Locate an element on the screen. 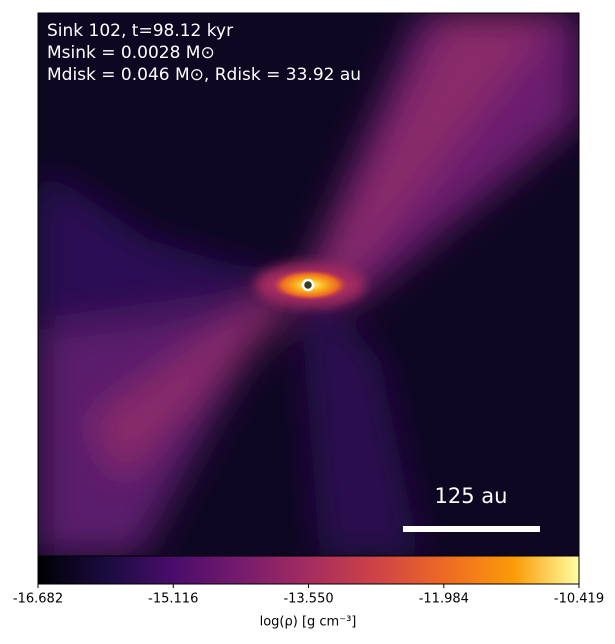 This screenshot has height=644, width=615. scale-bar is located at coordinates (471, 529).